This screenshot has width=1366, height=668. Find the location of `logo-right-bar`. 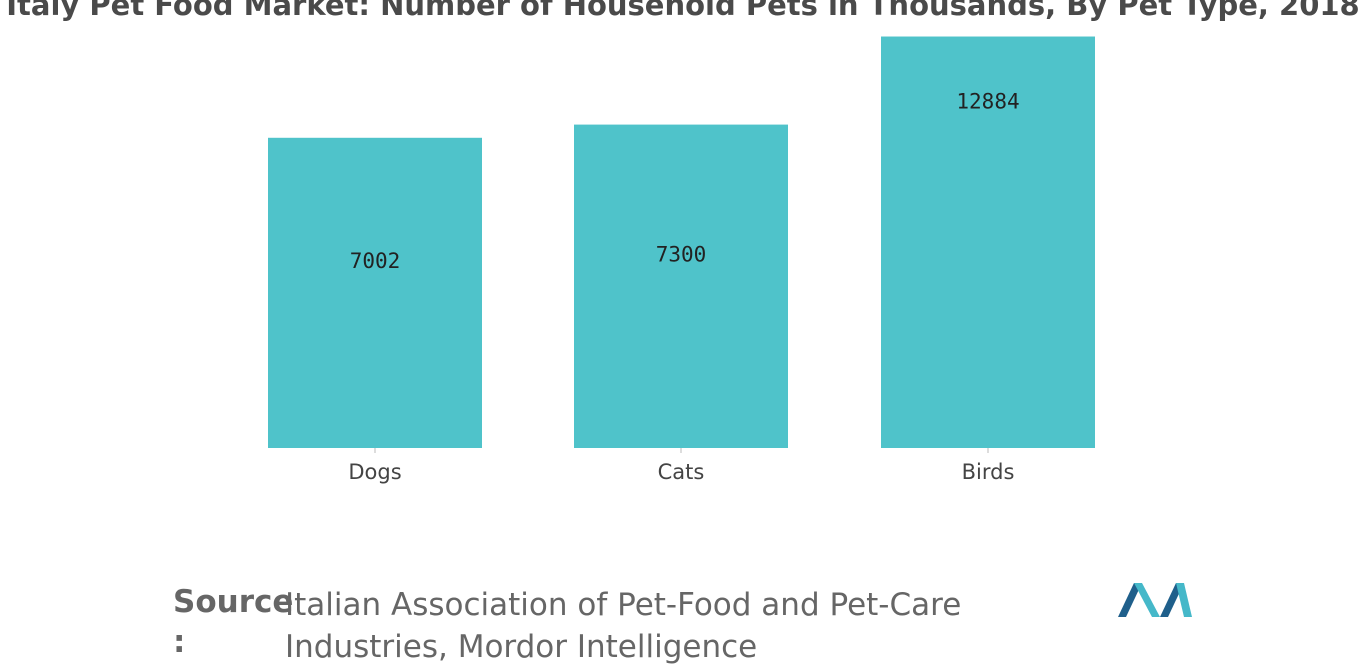

logo-right-bar is located at coordinates (1184, 600).